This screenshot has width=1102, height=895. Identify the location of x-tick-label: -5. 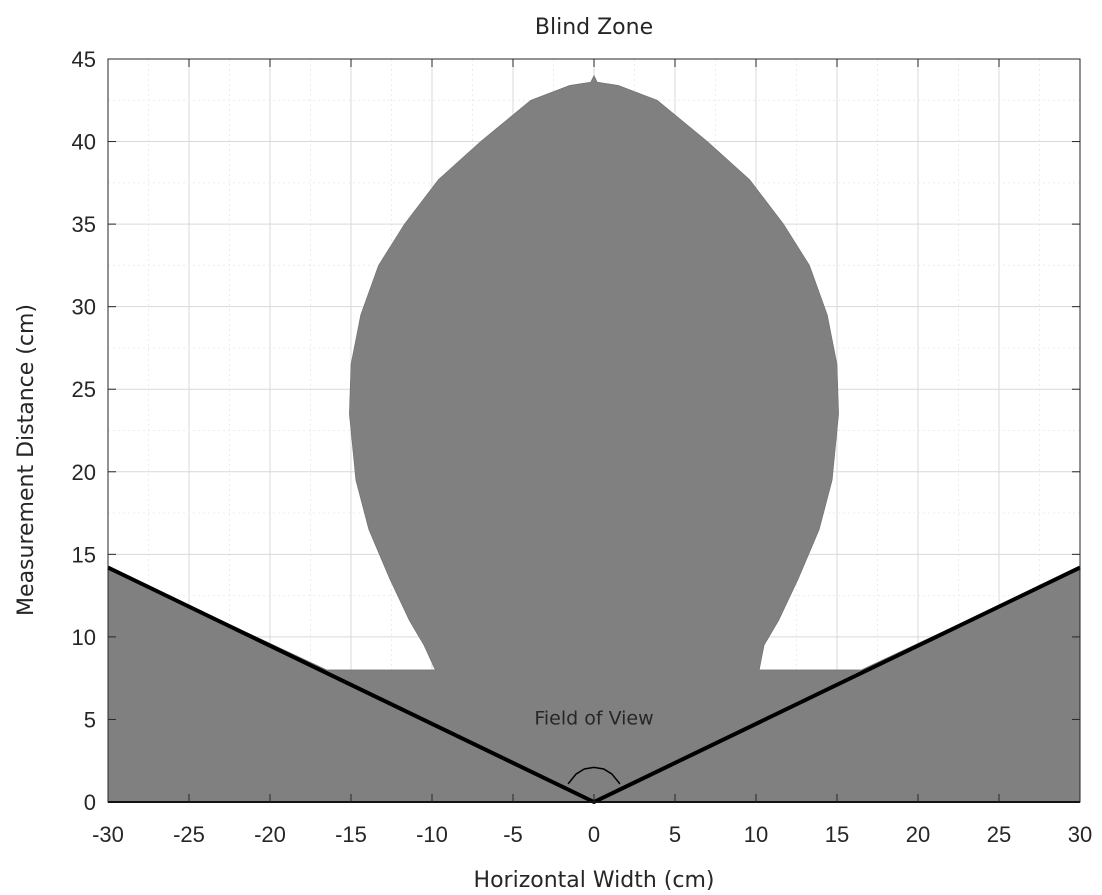
(513, 834).